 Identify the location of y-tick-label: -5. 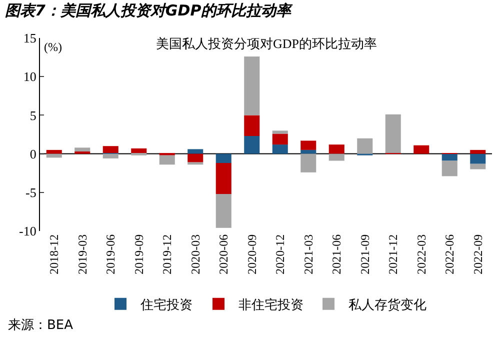
(31, 192).